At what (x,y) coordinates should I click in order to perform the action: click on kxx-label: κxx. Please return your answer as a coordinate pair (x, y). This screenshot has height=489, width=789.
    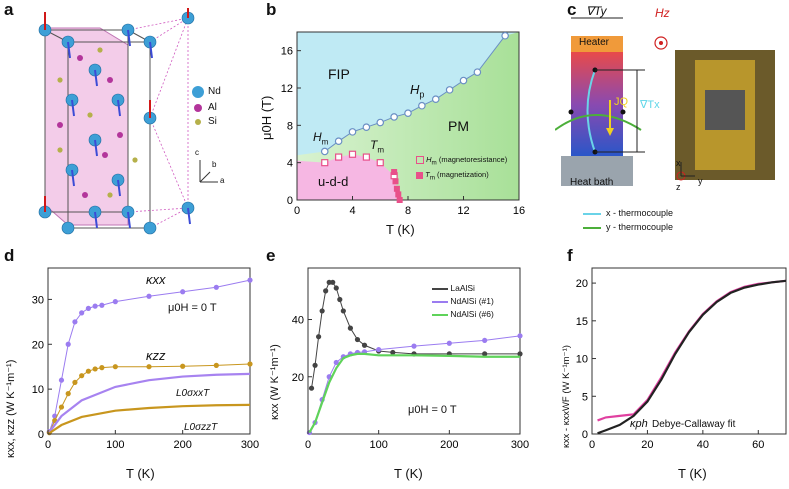
    Looking at the image, I should click on (156, 279).